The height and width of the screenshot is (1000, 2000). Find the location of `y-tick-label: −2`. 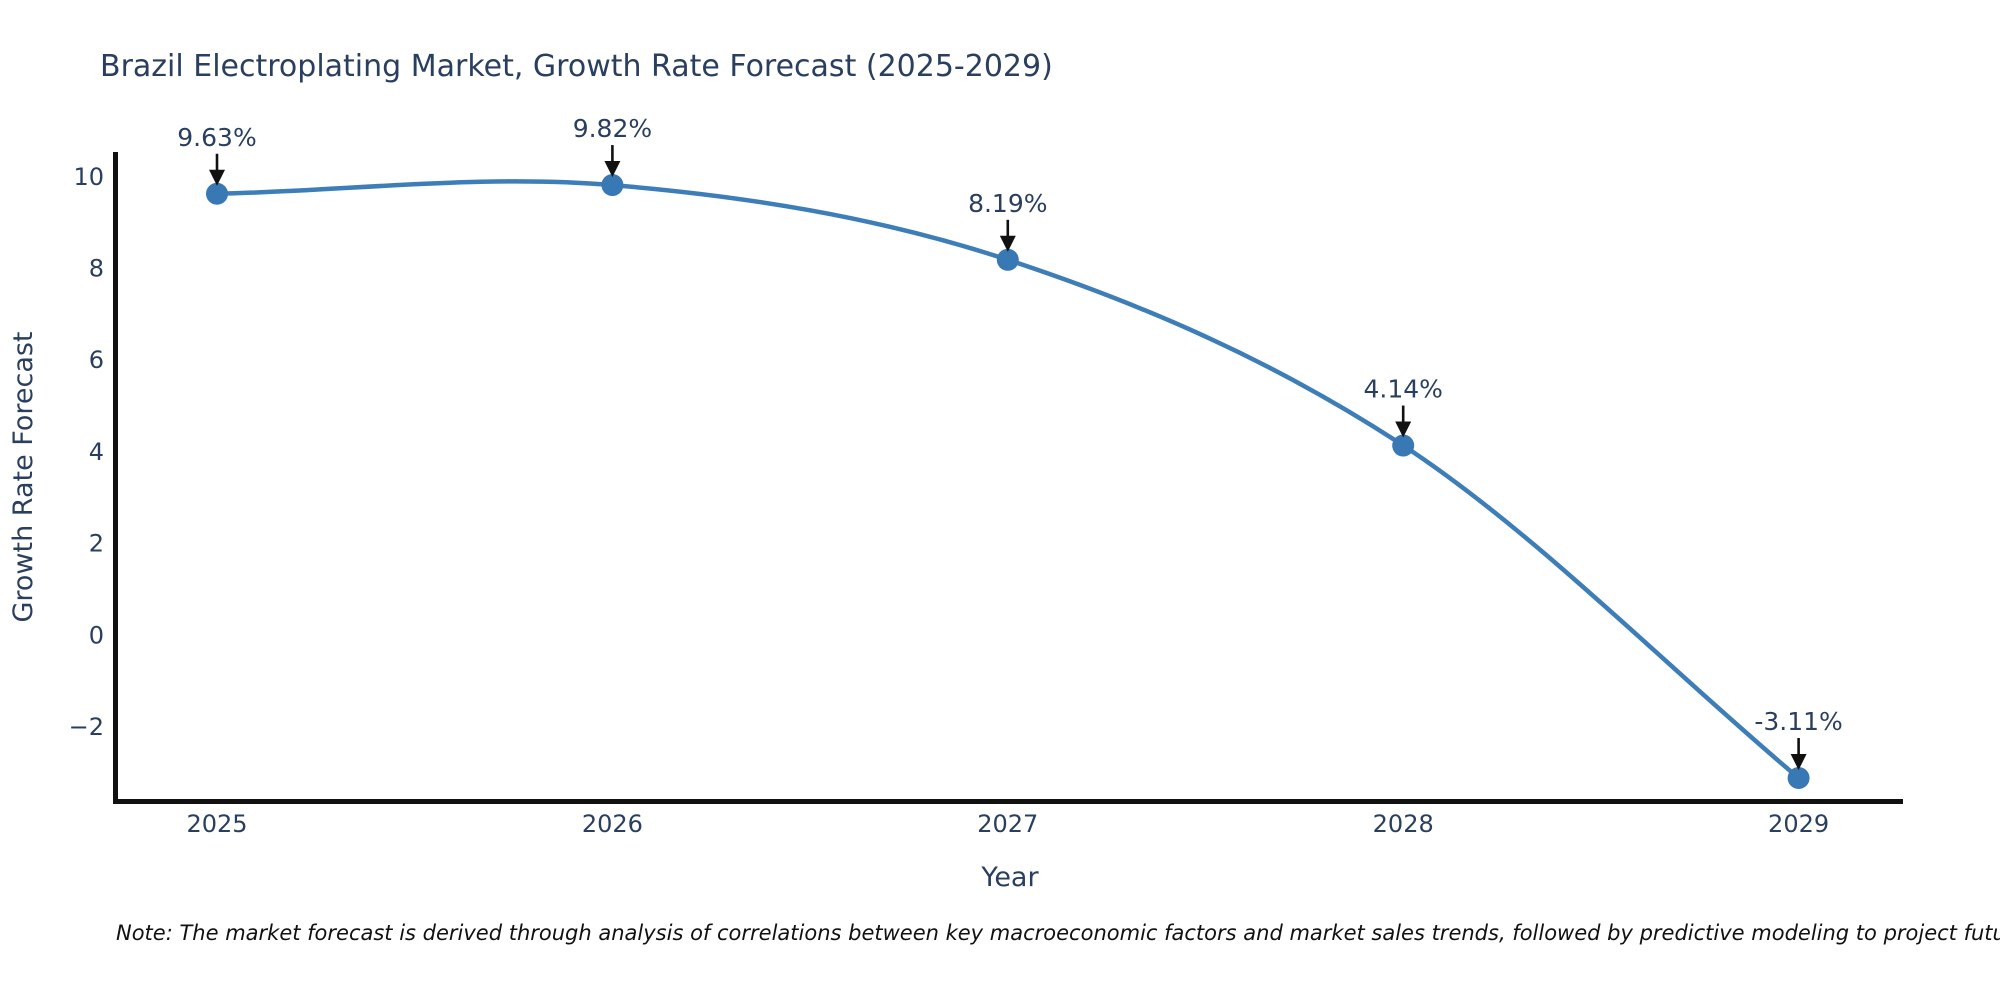

y-tick-label: −2 is located at coordinates (86, 727).